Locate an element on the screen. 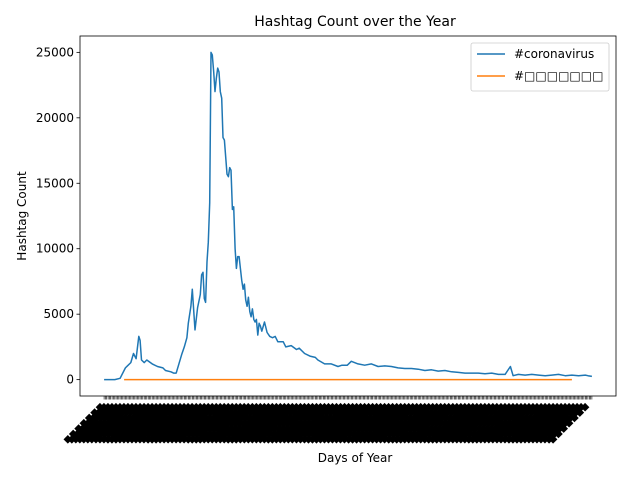  y-tick-label: 0 is located at coordinates (70, 380).